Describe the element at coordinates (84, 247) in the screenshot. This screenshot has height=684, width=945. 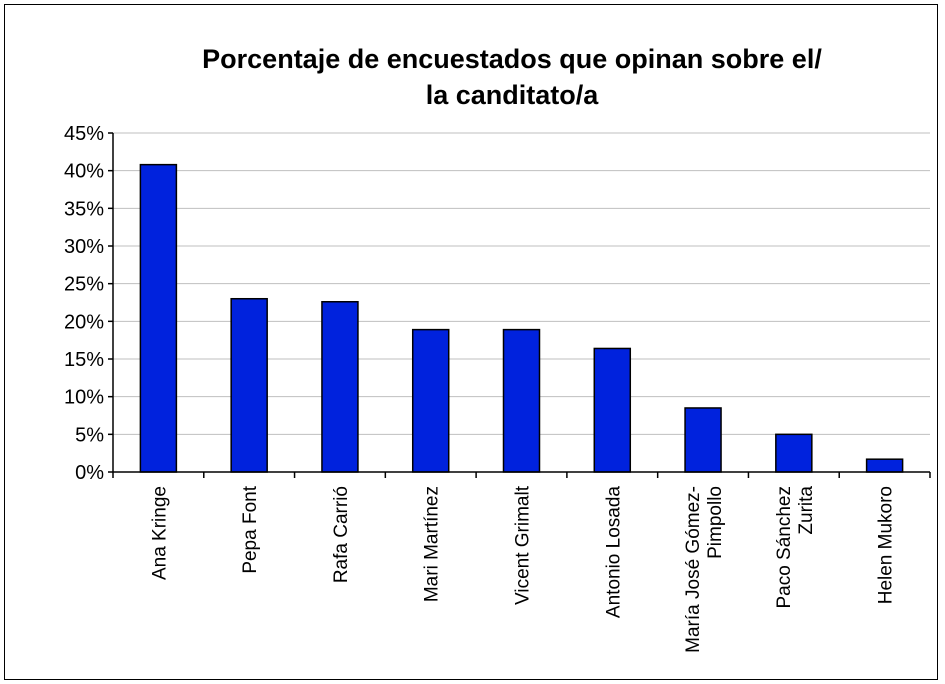
I see `y-tick-label: 30%` at that location.